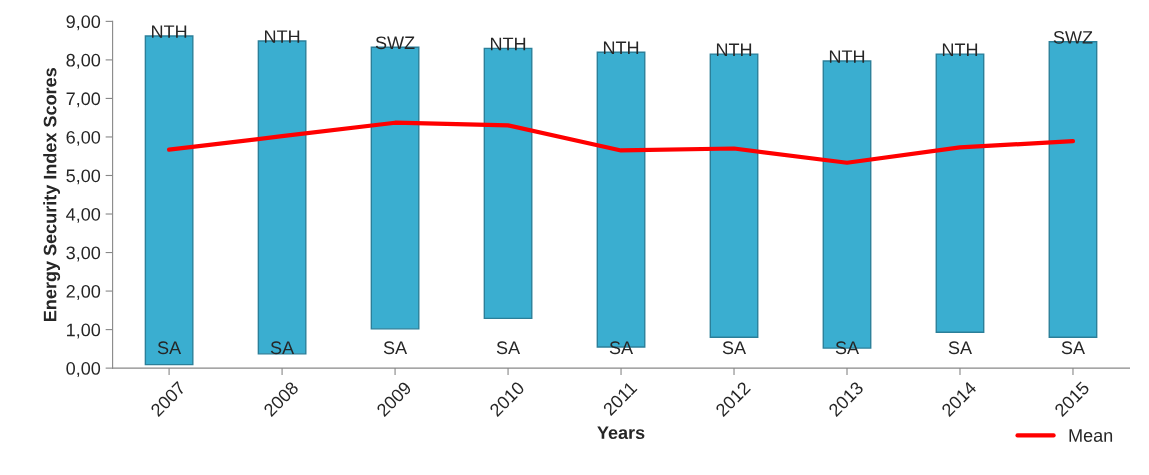 The height and width of the screenshot is (475, 1149). I want to click on y-tick-label: 1,00, so click(84, 331).